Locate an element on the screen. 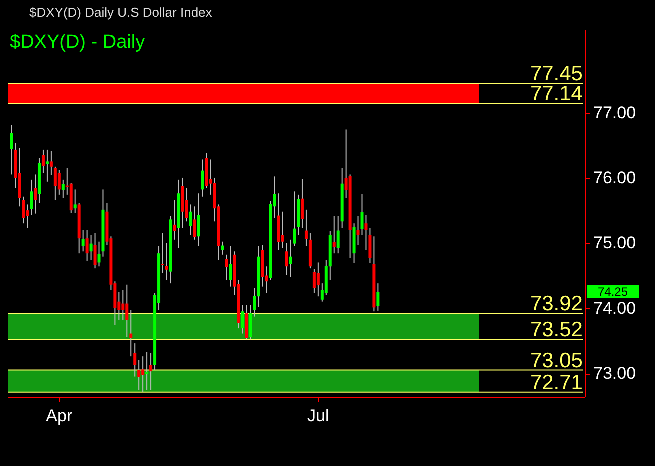 This screenshot has height=466, width=655. y-tick-label: 76.00 is located at coordinates (615, 178).